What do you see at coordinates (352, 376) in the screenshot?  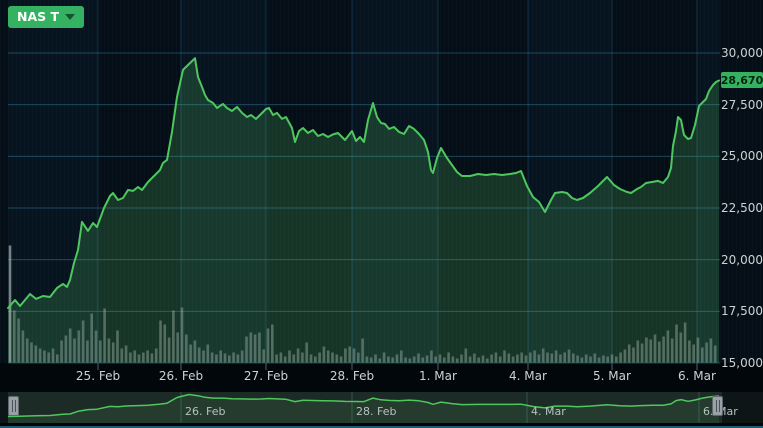 I see `x-axis-label: 28. Feb` at bounding box center [352, 376].